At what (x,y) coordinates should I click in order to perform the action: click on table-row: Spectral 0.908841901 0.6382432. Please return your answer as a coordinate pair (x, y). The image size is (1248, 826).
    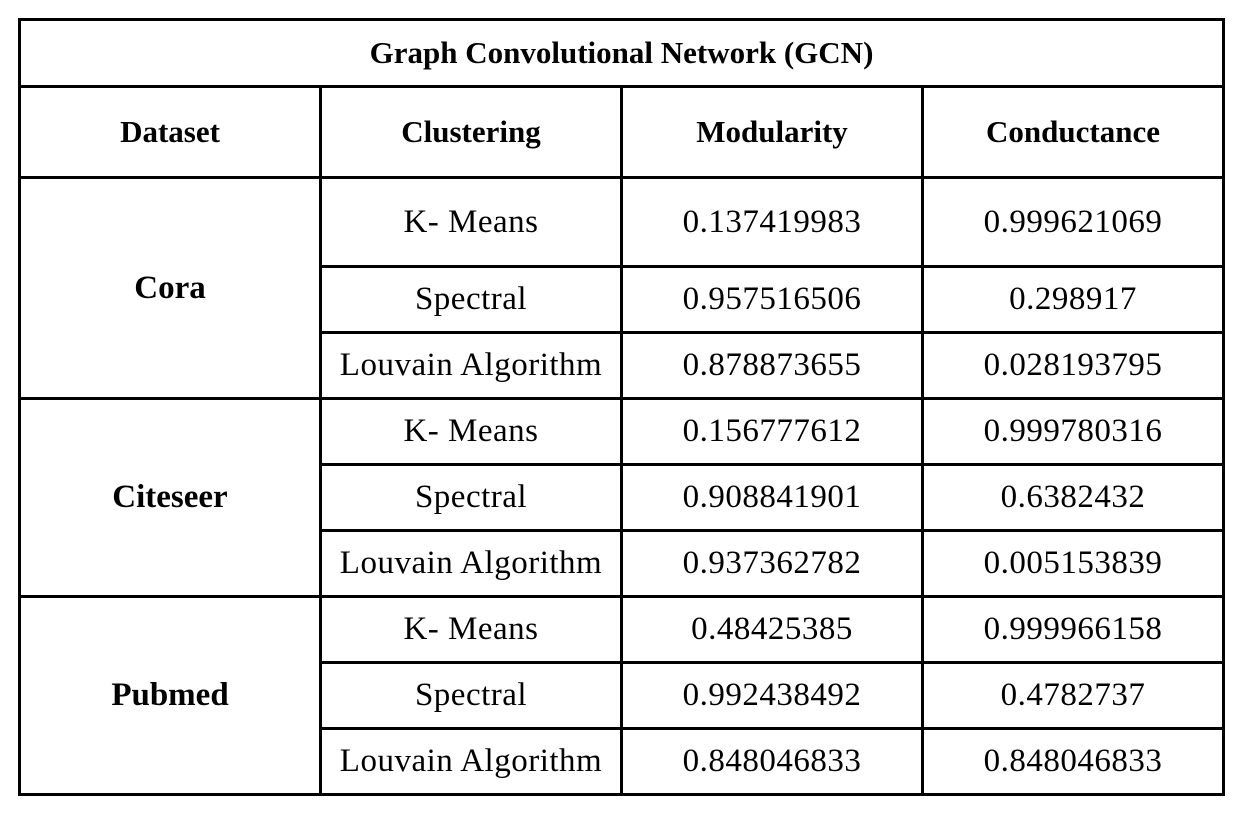
    Looking at the image, I should click on (623, 497).